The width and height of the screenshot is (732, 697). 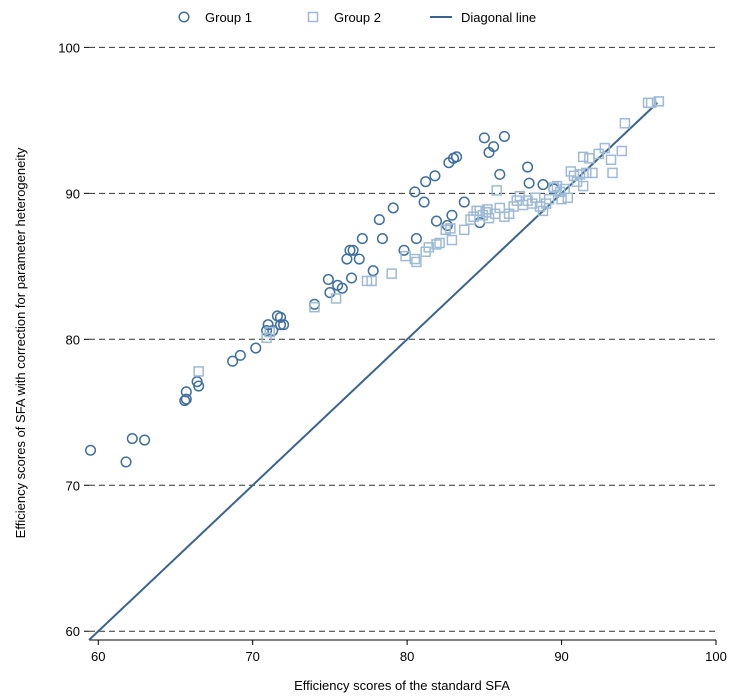 What do you see at coordinates (498, 17) in the screenshot?
I see `legend-label-diagonal: Diagonal line` at bounding box center [498, 17].